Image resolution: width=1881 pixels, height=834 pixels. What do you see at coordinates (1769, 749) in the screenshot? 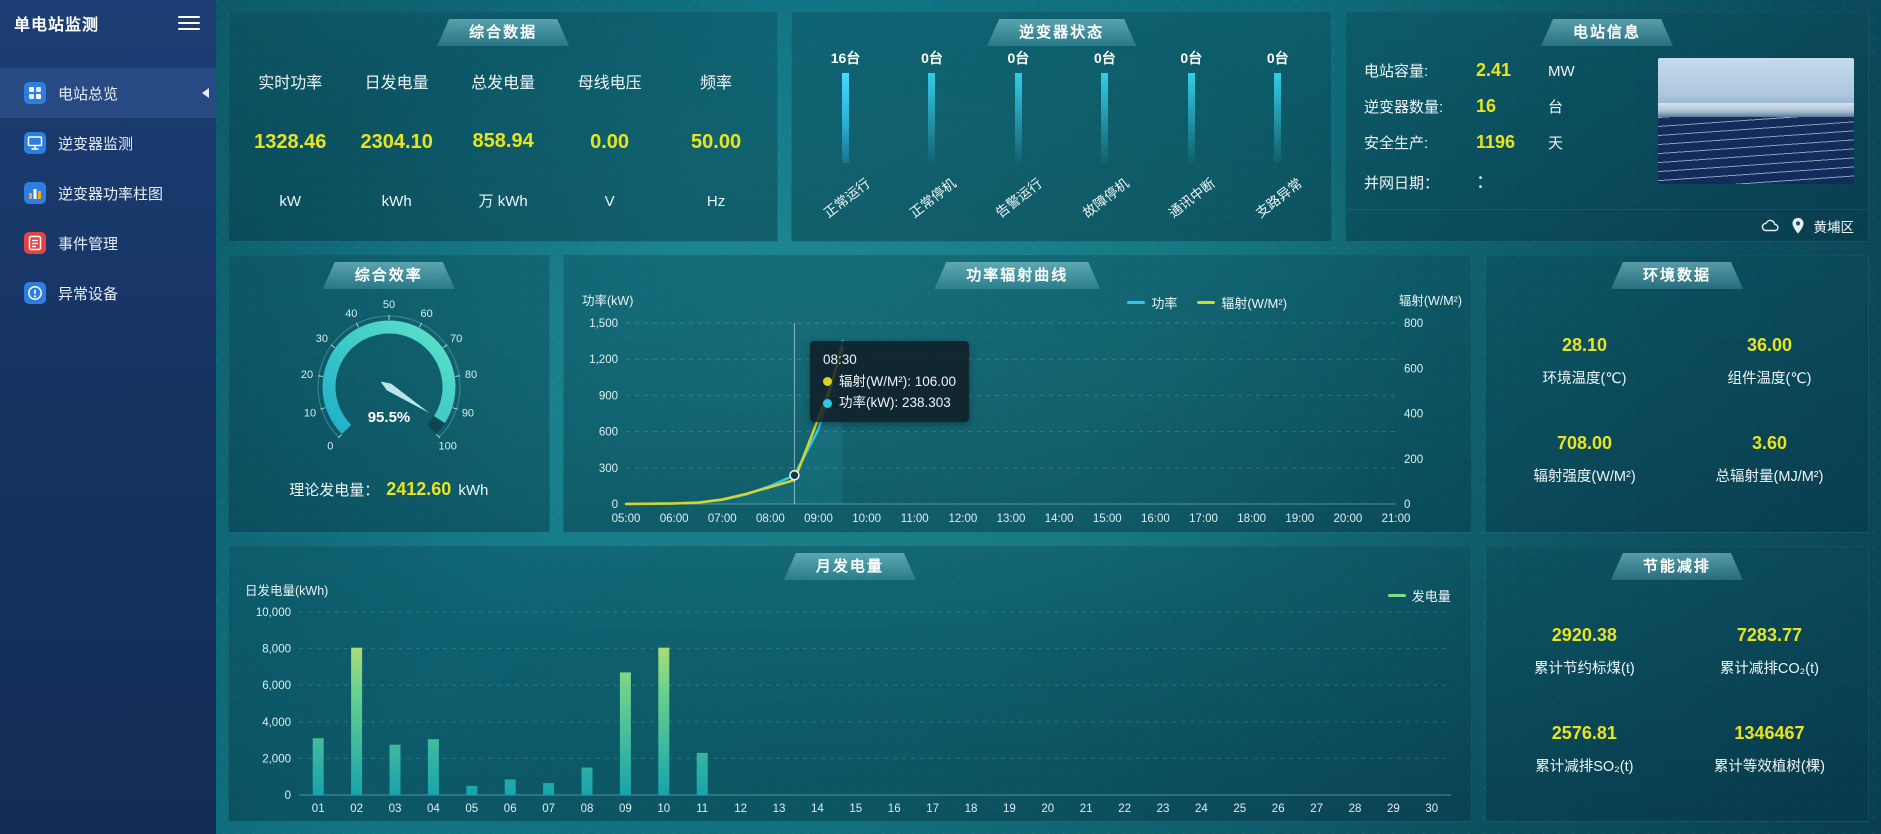
I see `savings-metric: 1346467 累计等效植树(棵)` at bounding box center [1769, 749].